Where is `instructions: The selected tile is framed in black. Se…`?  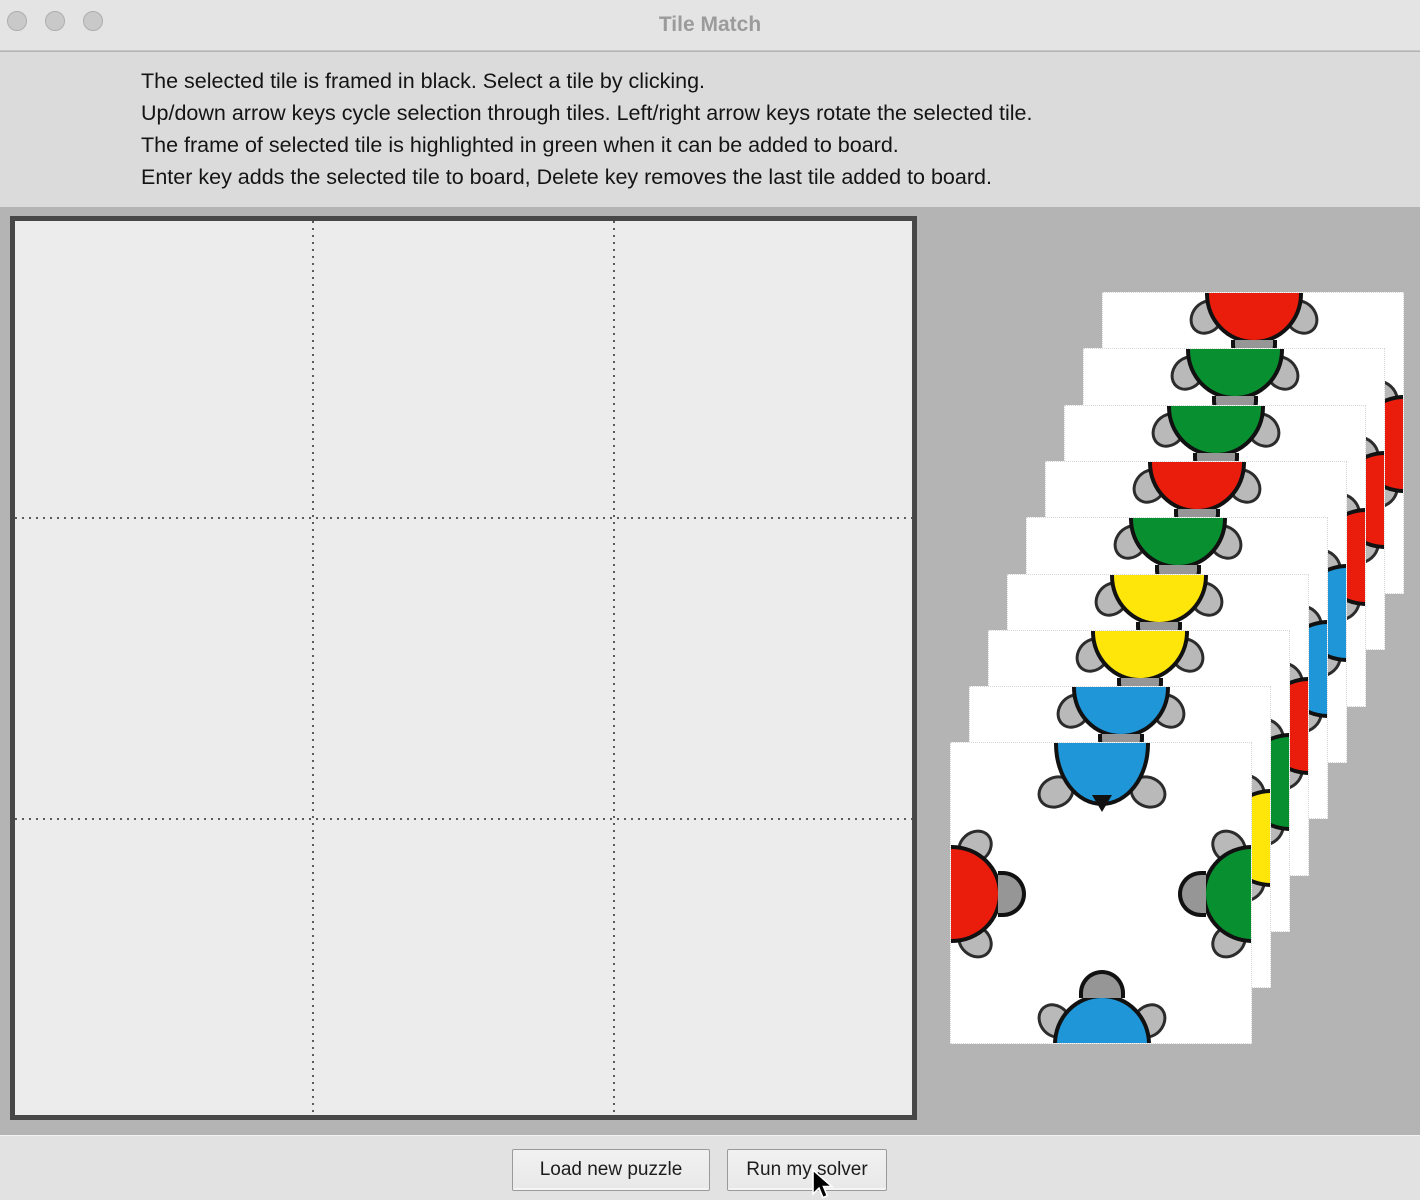
instructions: The selected tile is framed in black. Se… is located at coordinates (710, 129).